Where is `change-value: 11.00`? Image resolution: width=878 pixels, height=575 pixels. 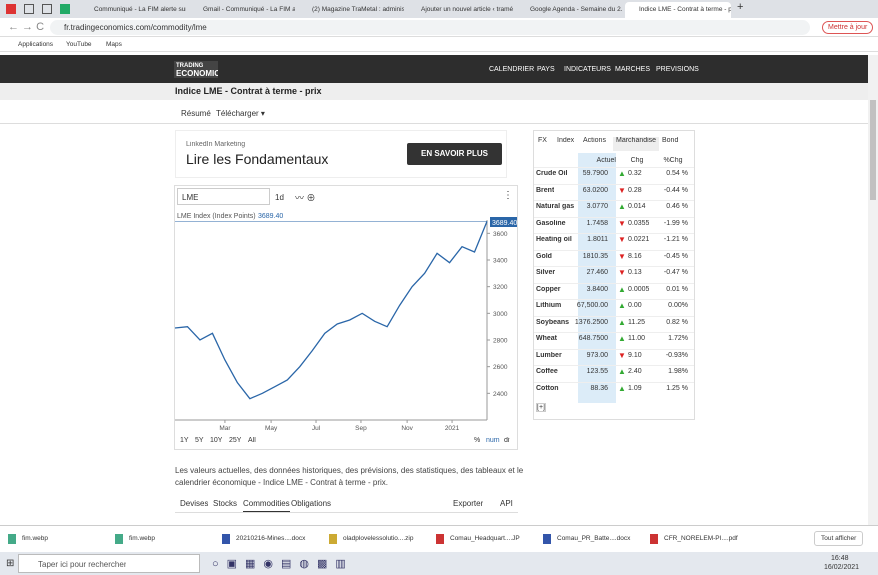 change-value: 11.00 is located at coordinates (636, 338).